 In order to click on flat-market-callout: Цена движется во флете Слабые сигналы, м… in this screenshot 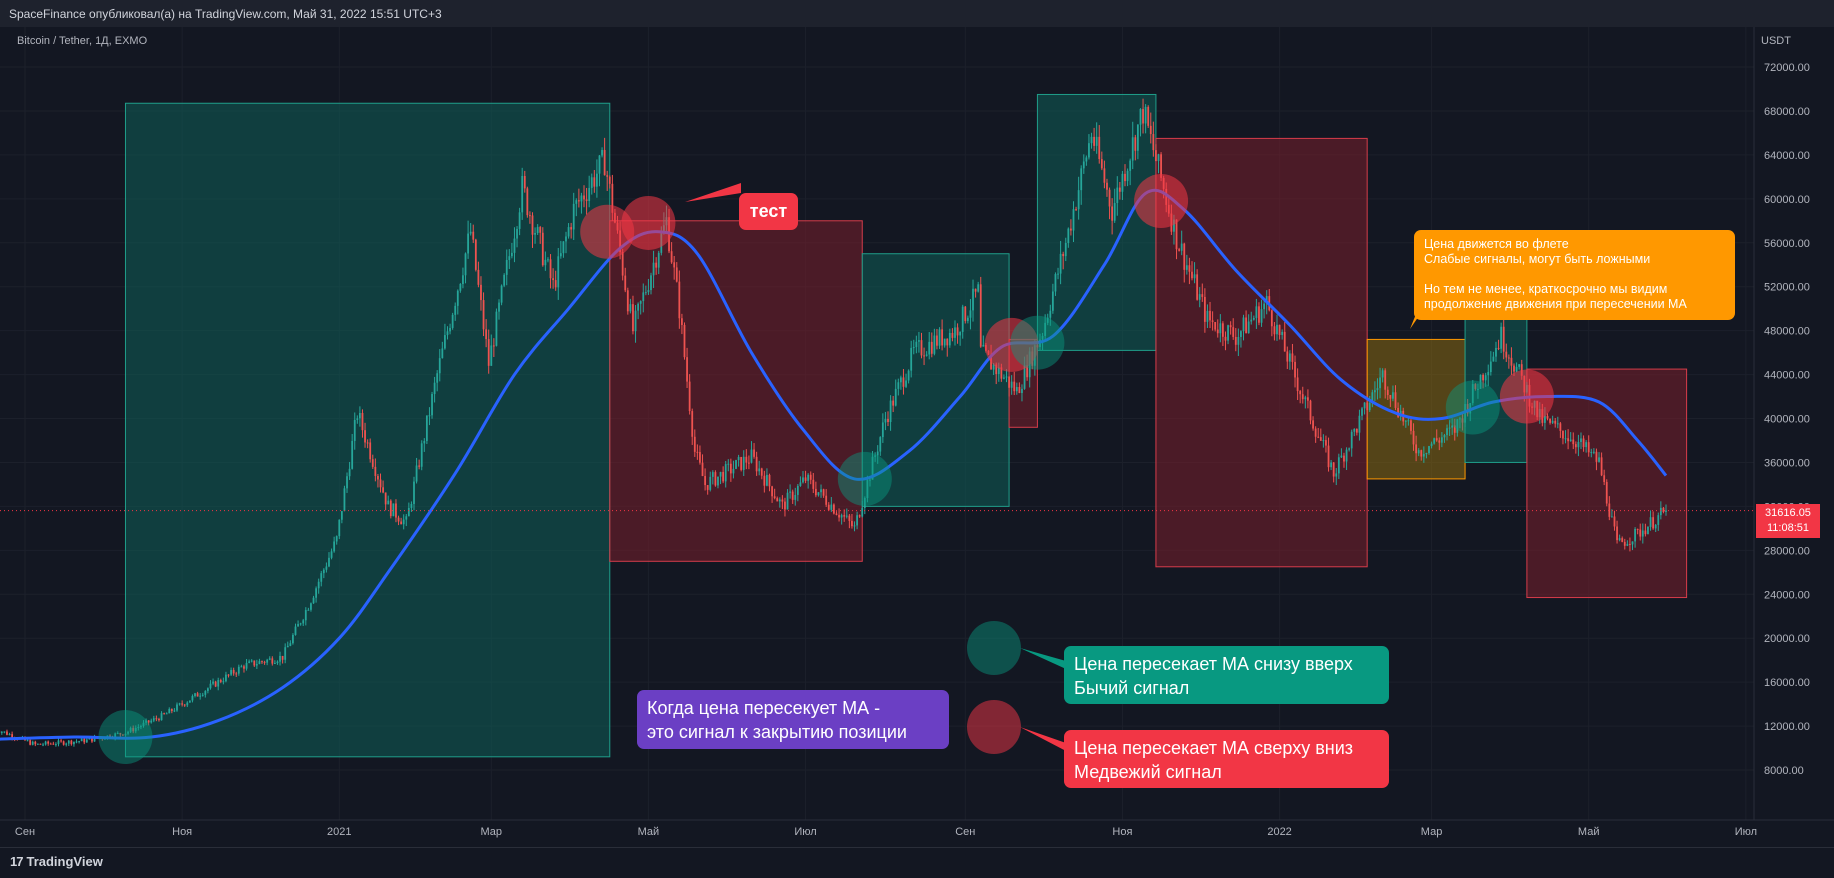, I will do `click(1574, 275)`.